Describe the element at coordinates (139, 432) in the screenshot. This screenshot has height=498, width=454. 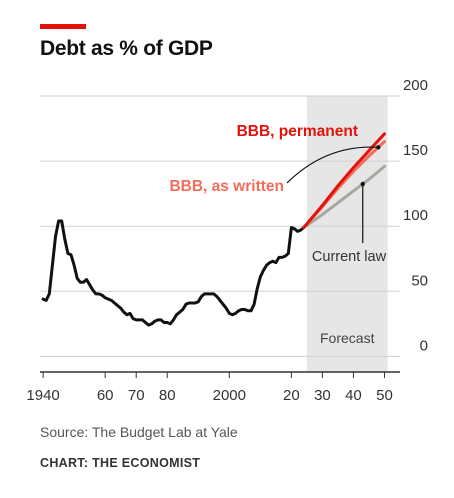
I see `source-note: Source: The Budget Lab at Yale` at that location.